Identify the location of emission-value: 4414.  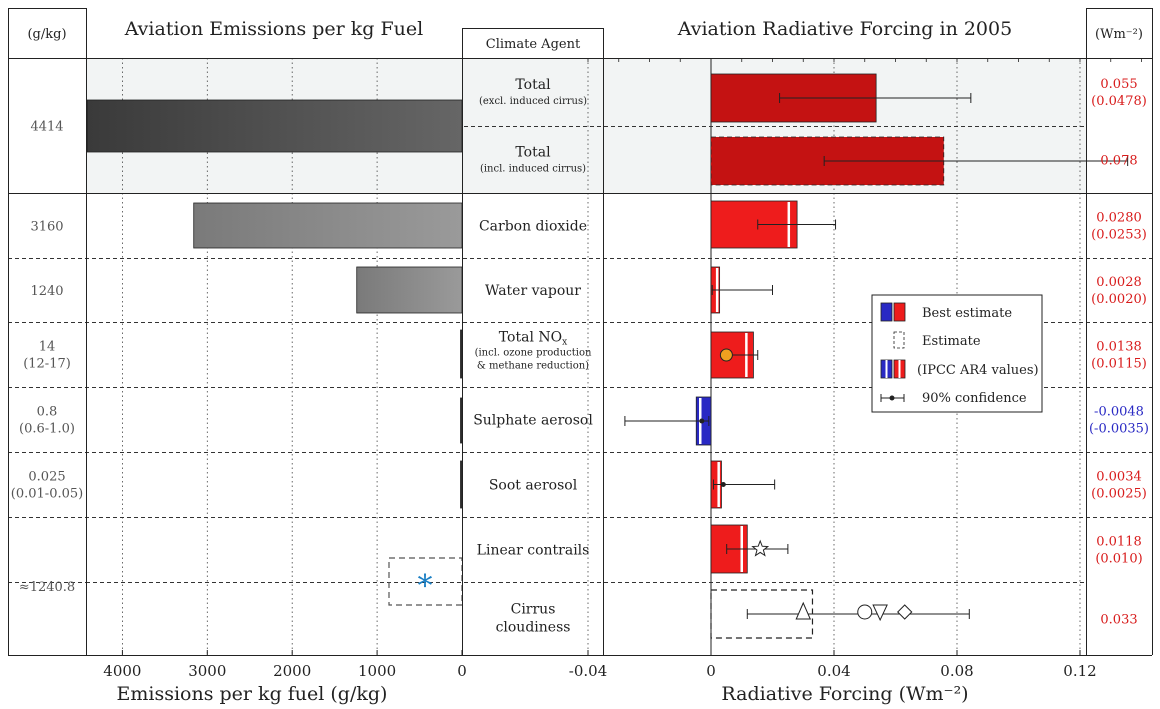
(46, 127).